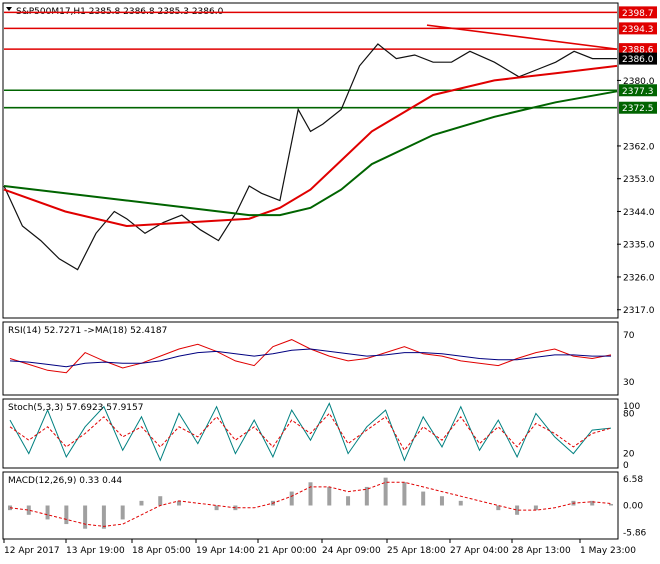 This screenshot has width=660, height=564. I want to click on panel-label: MACD(12,26,9) 0.33 0.44, so click(65, 481).